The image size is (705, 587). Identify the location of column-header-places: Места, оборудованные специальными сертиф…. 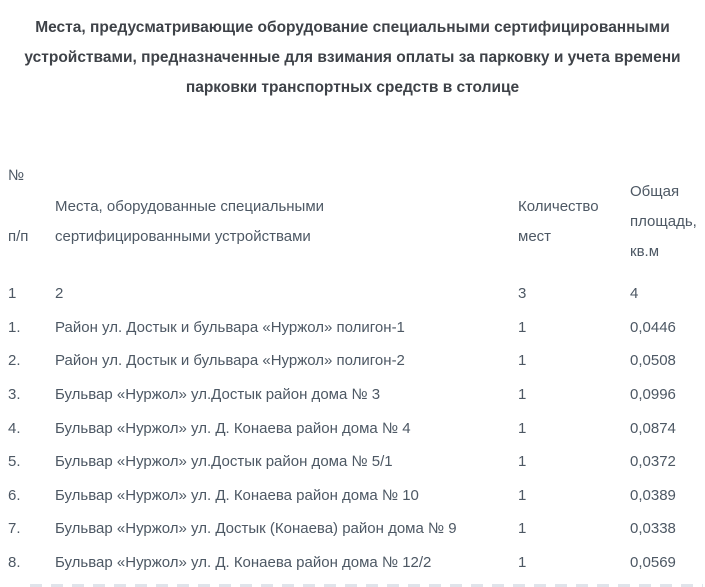
(286, 208).